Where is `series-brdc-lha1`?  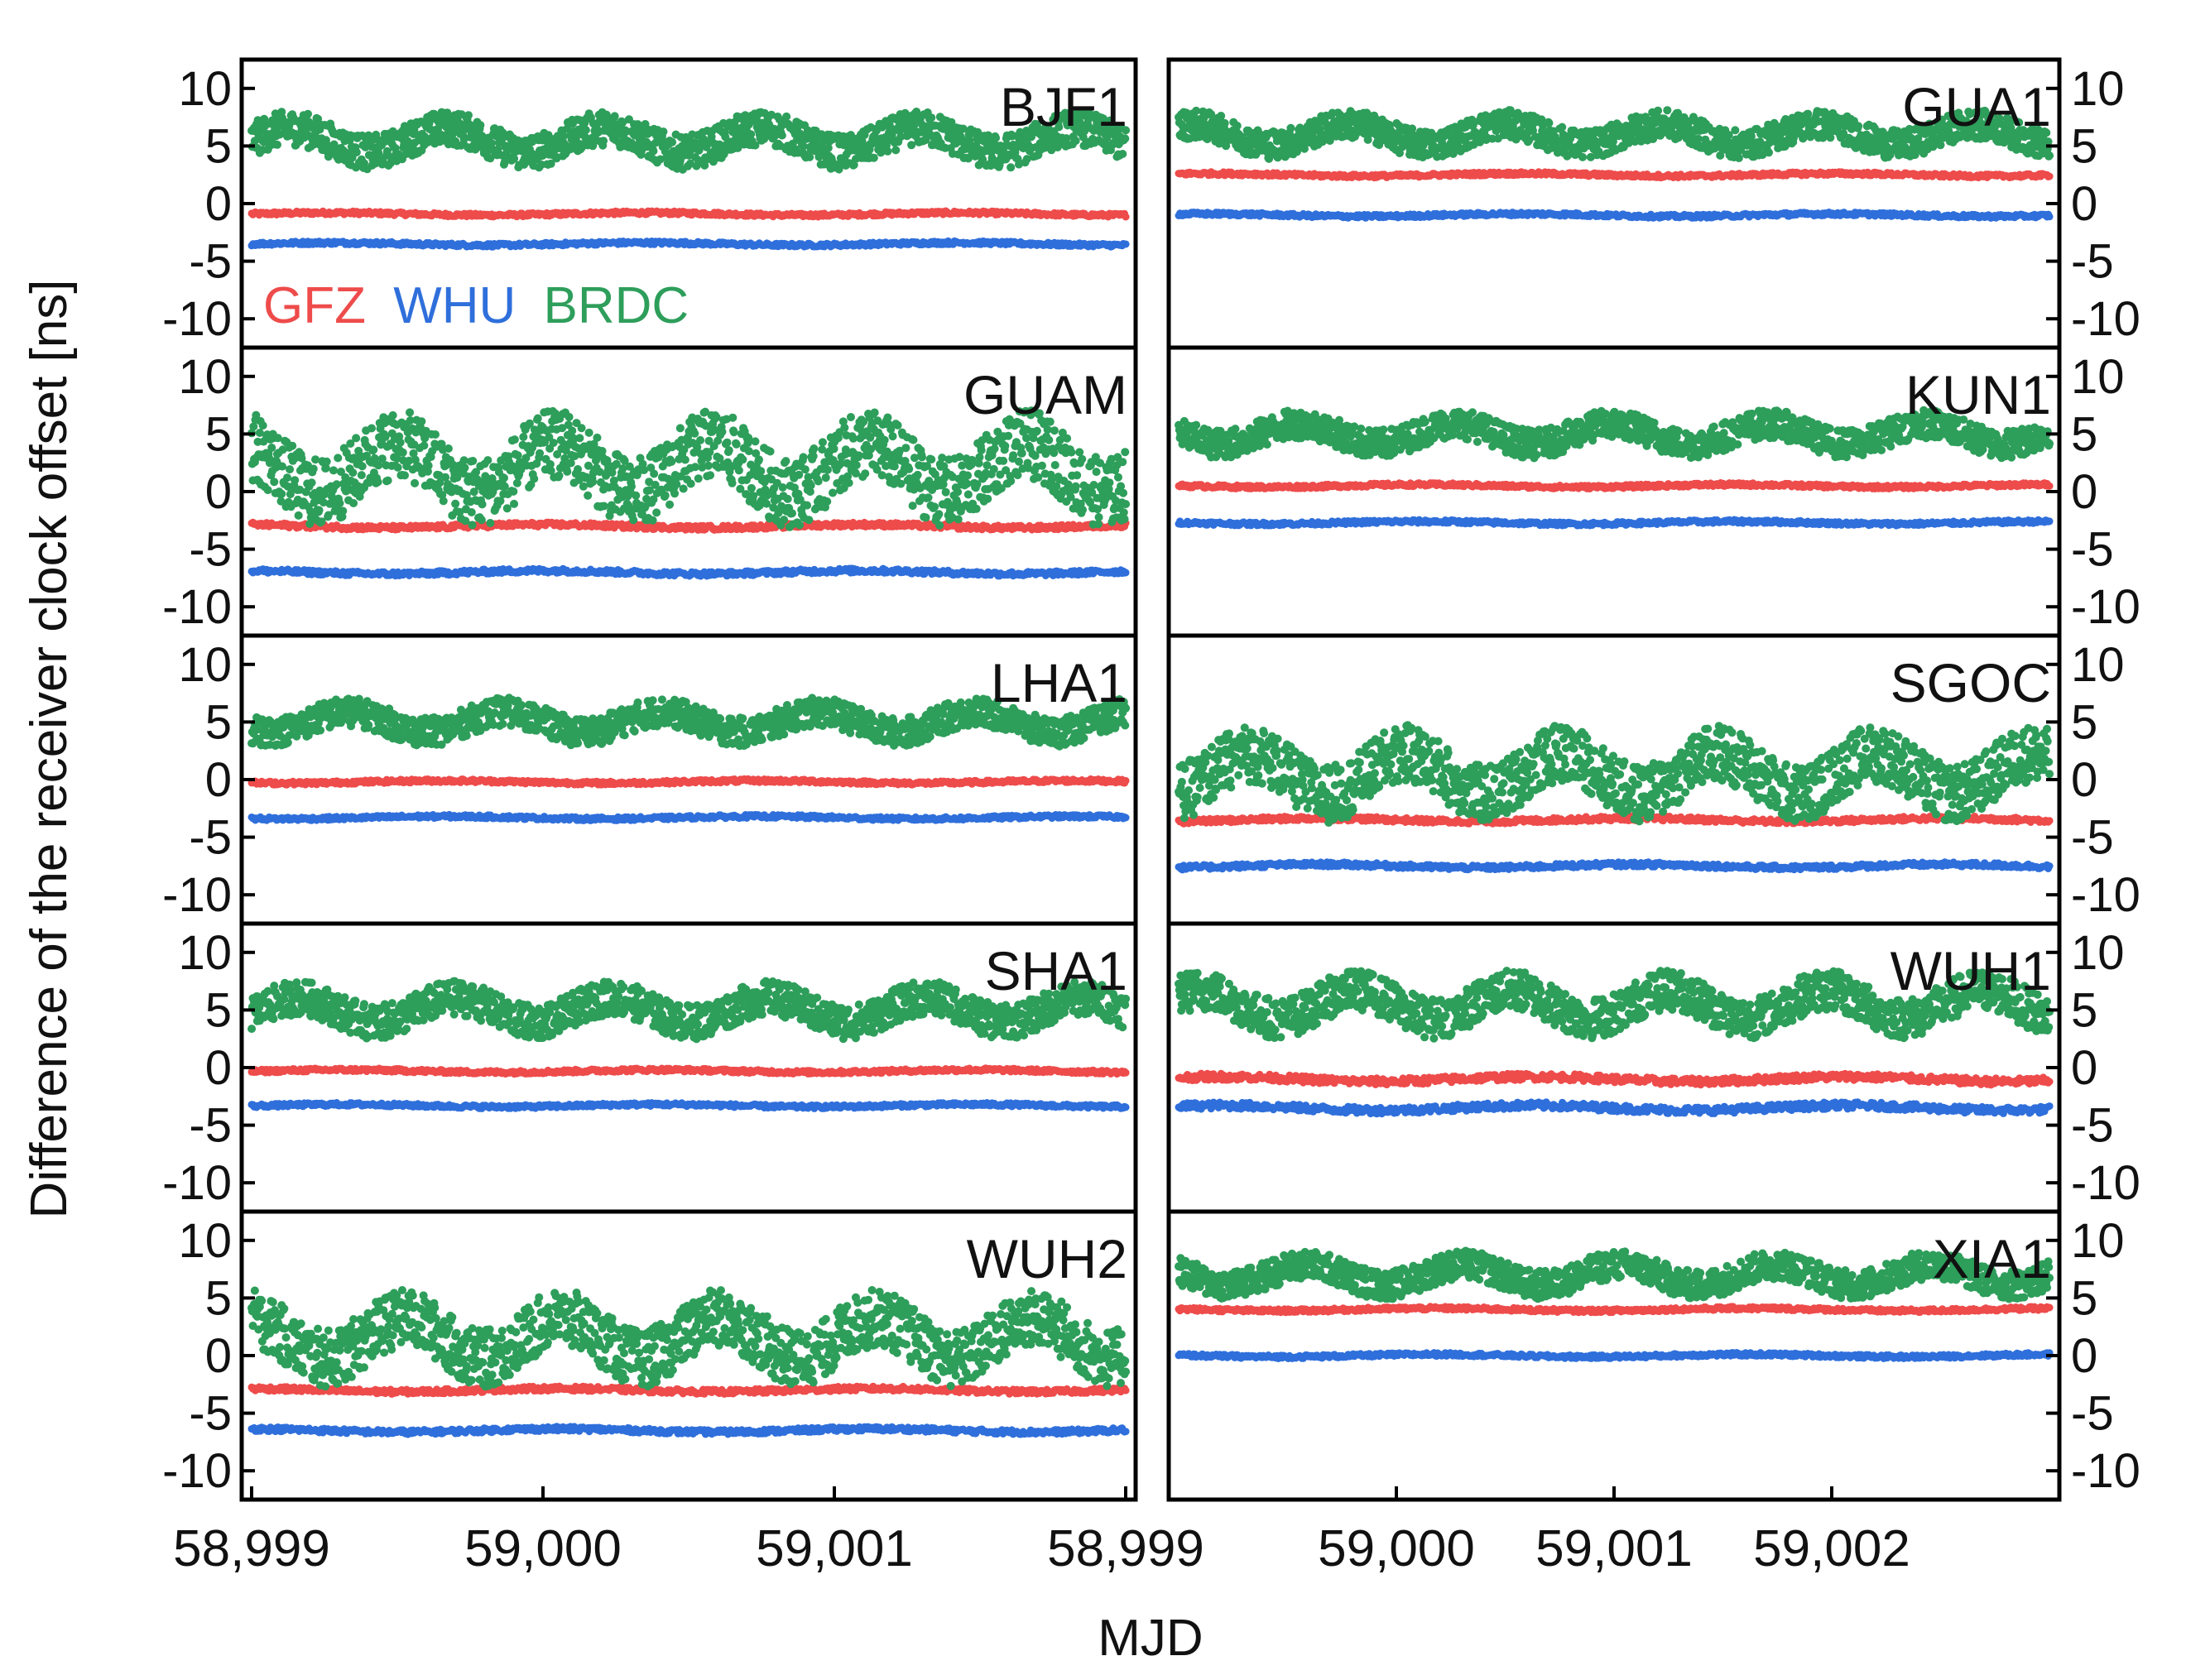
series-brdc-lha1 is located at coordinates (689, 722).